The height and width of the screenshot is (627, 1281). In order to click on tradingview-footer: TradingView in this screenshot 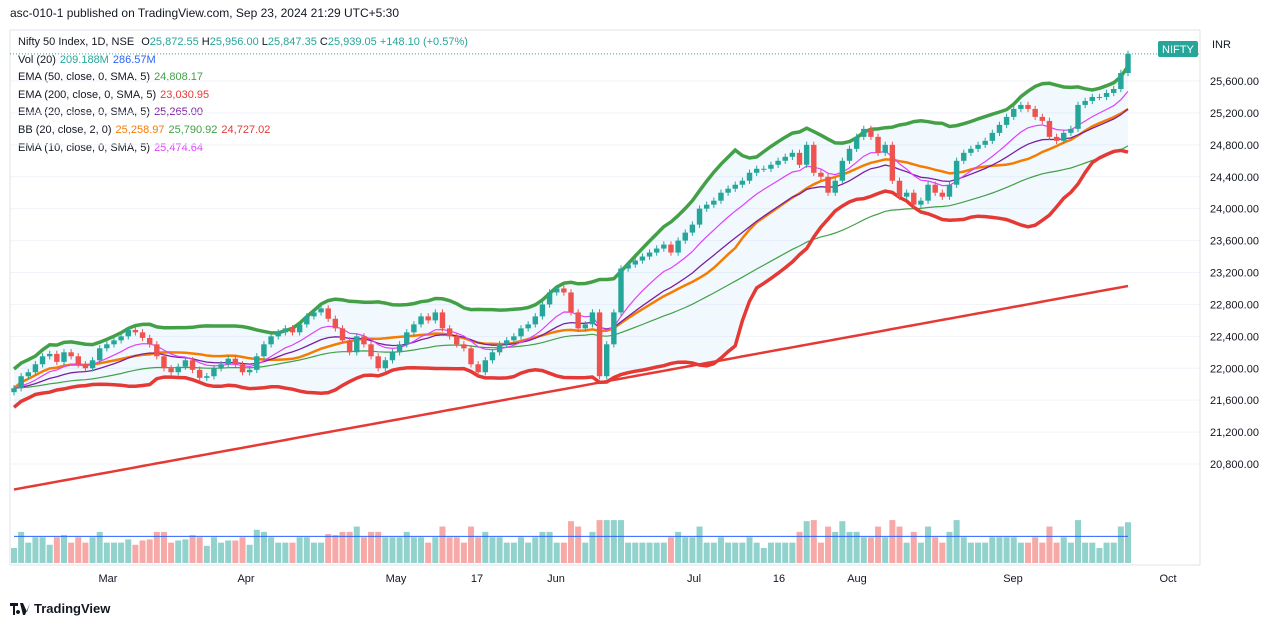, I will do `click(60, 608)`.